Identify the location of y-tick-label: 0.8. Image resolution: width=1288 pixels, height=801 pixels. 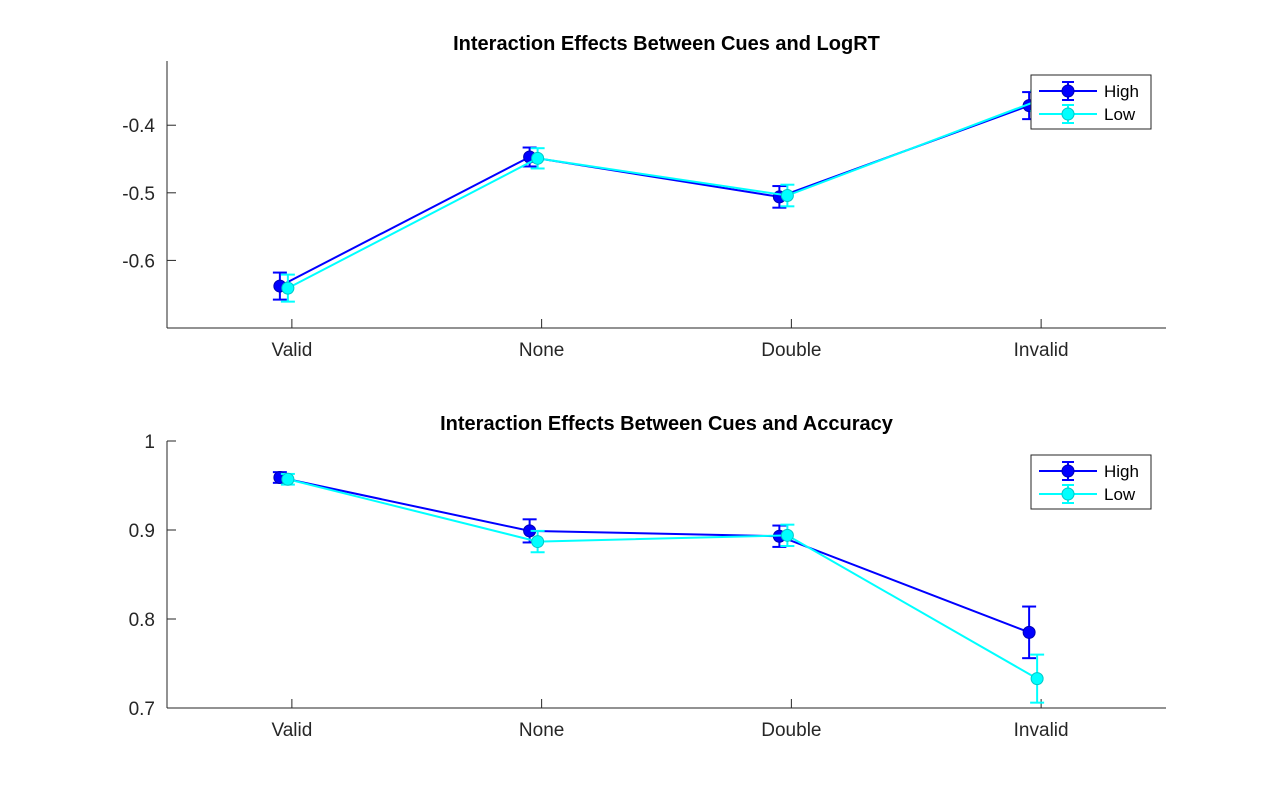
(142, 620).